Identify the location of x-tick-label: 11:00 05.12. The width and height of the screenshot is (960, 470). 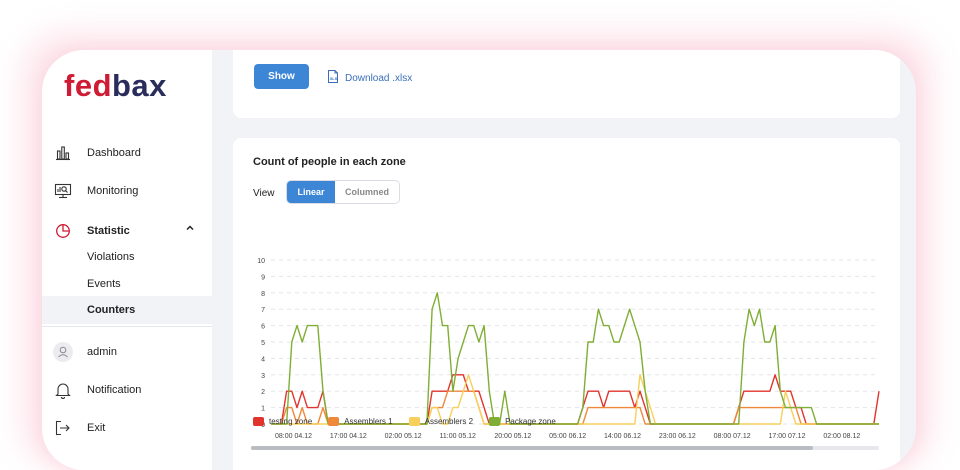
(457, 436).